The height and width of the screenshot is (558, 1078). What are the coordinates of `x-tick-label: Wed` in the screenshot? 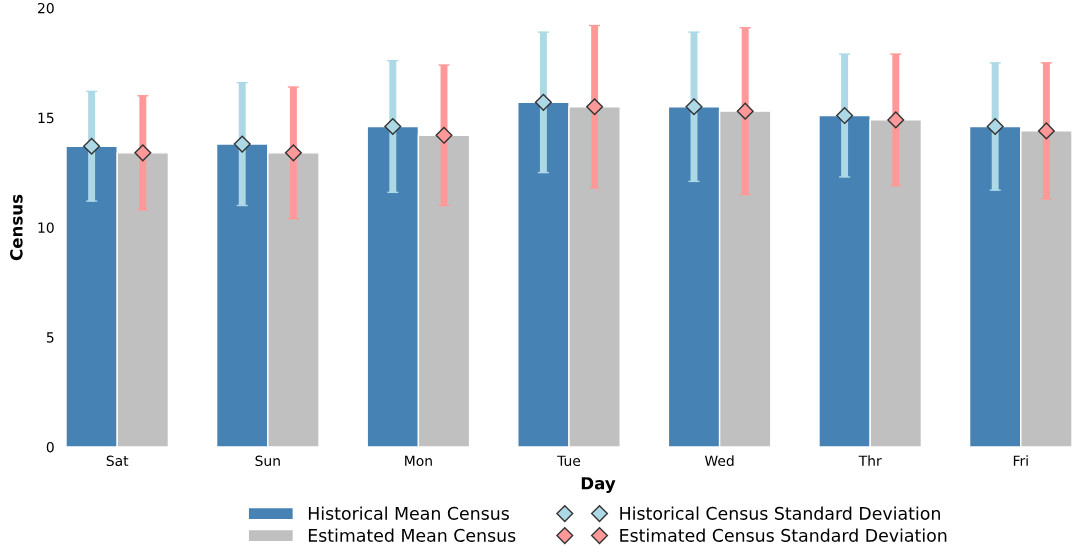 It's located at (719, 461).